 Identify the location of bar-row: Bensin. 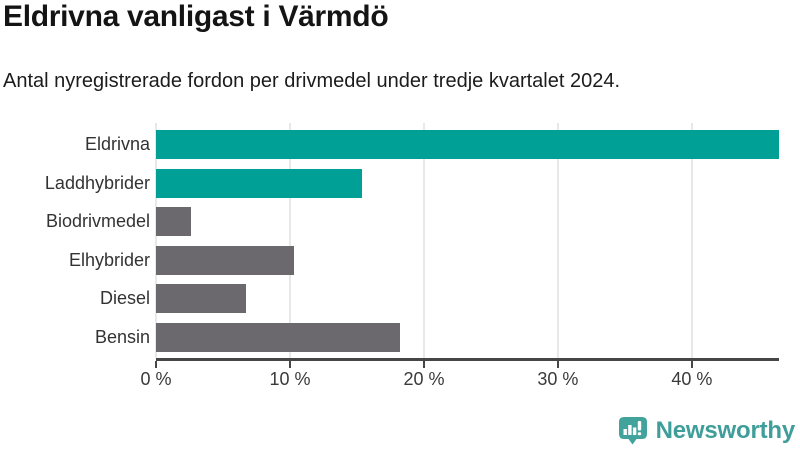
(400, 337).